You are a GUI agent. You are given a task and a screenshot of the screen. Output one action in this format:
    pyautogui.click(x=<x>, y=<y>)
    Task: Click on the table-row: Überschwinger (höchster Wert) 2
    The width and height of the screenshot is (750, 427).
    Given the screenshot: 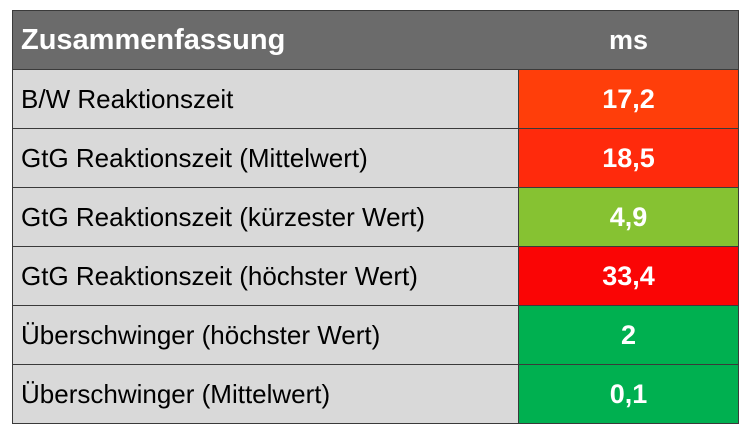 What is the action you would take?
    pyautogui.click(x=375, y=335)
    